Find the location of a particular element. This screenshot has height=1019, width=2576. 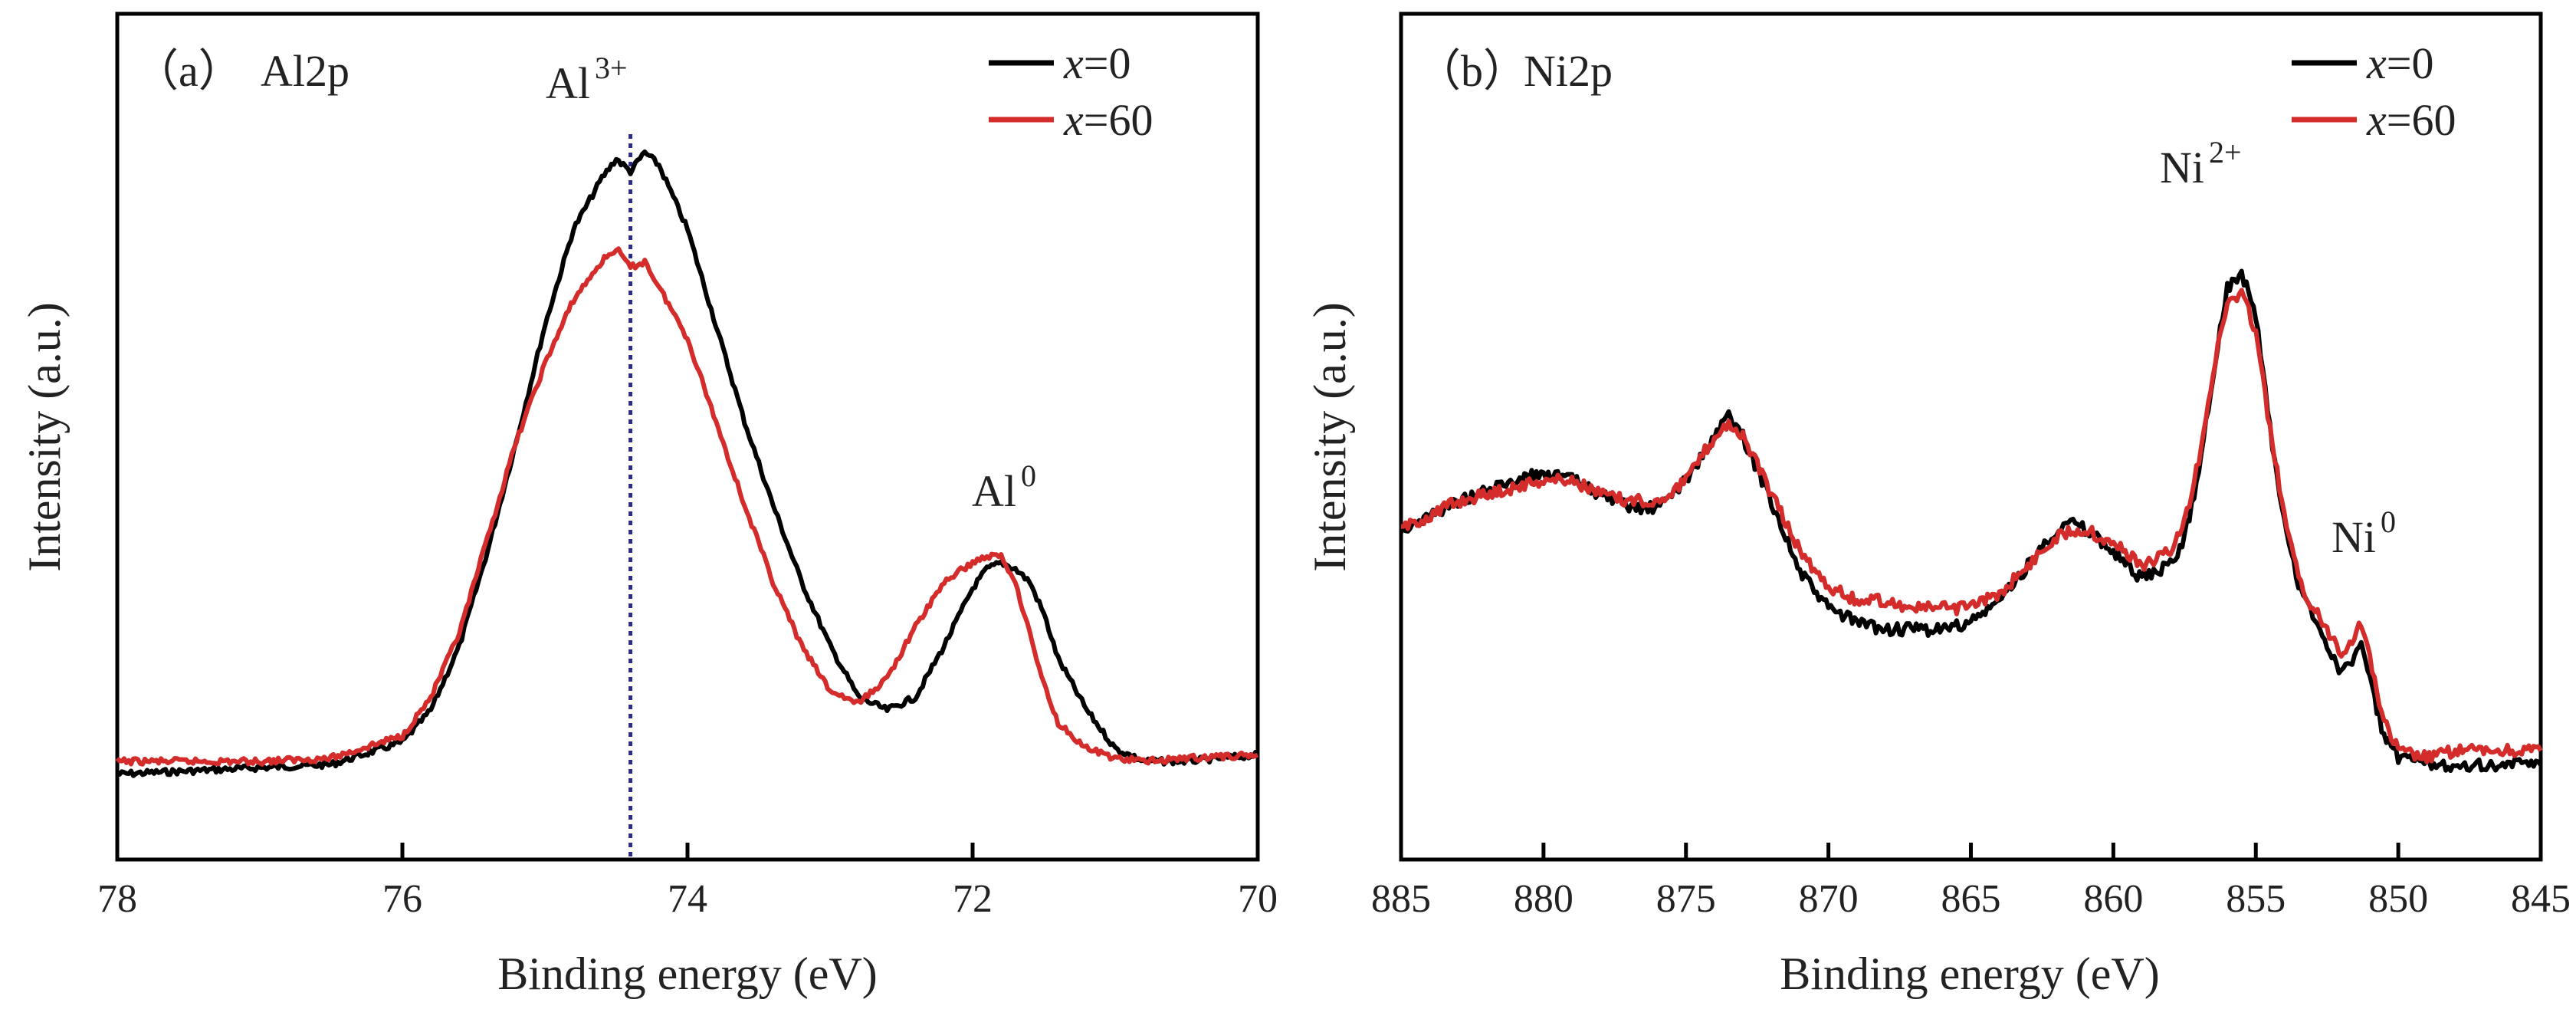

x-tick-label: 74 is located at coordinates (687, 899).